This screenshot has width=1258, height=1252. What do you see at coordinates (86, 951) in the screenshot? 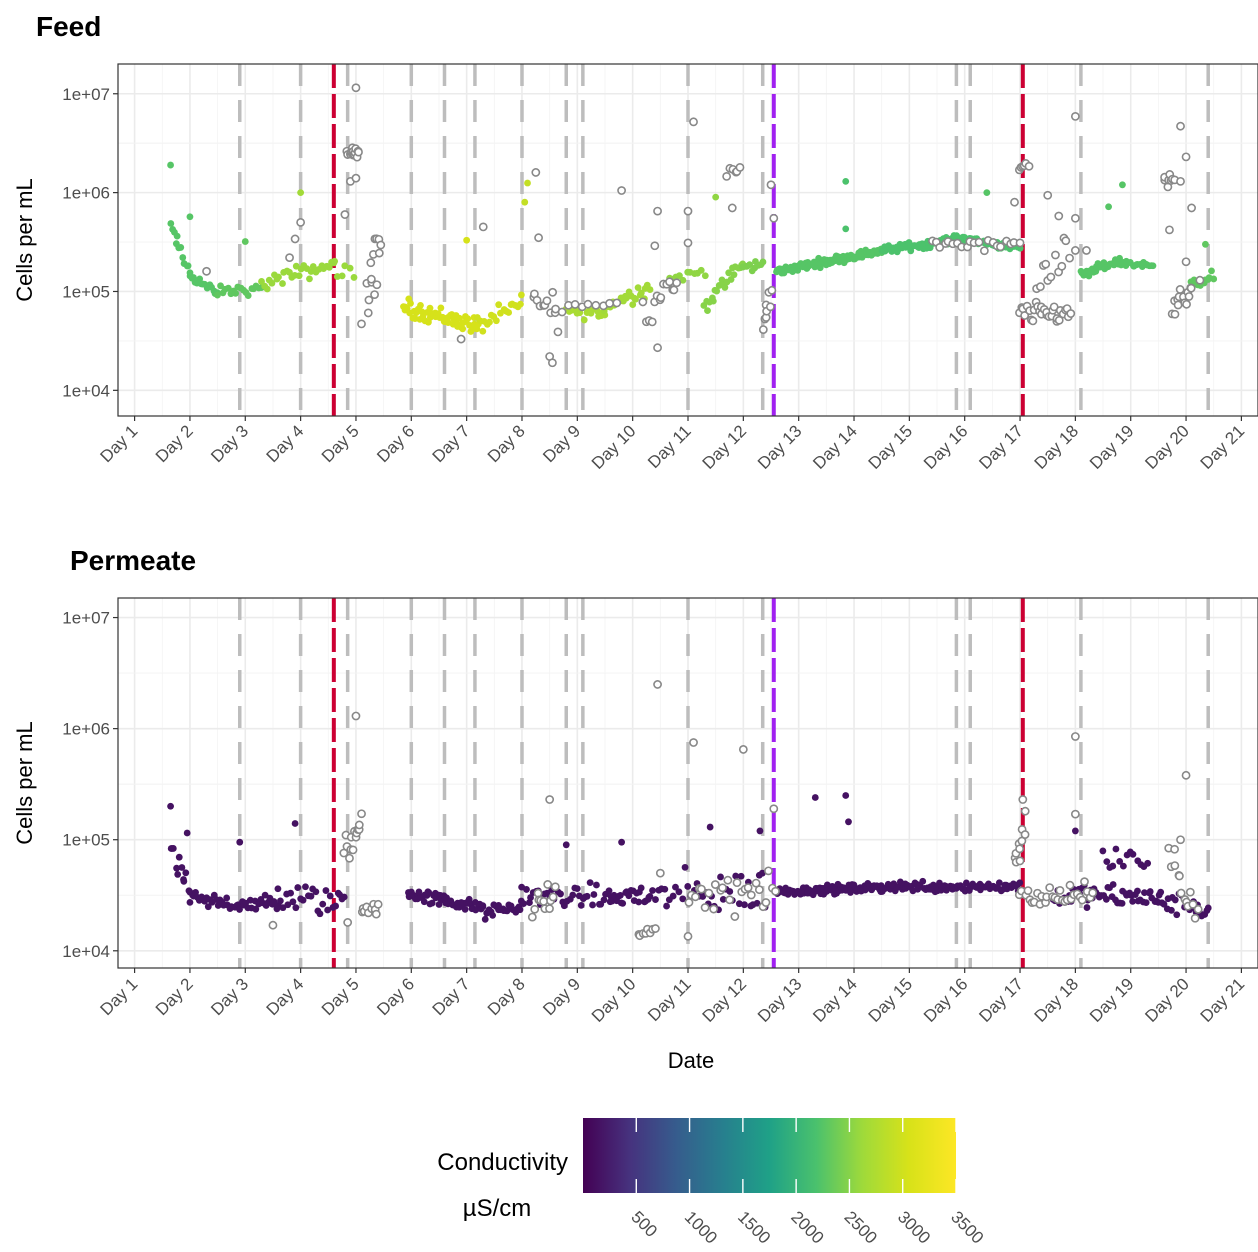
I see `y-tick-label: 1e+04` at bounding box center [86, 951].